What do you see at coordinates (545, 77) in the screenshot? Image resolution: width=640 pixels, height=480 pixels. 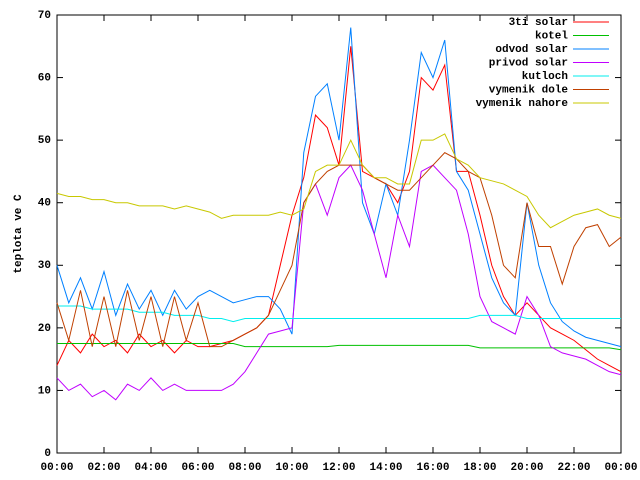 I see `legend-label: kutloch` at bounding box center [545, 77].